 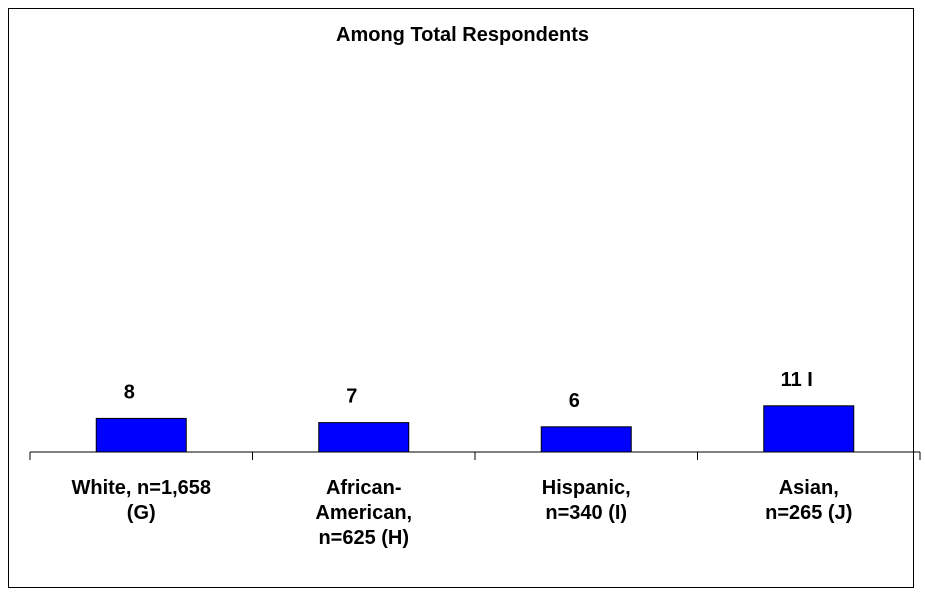 What do you see at coordinates (809, 500) in the screenshot?
I see `x-tick-label: Asian, n=265 (J)` at bounding box center [809, 500].